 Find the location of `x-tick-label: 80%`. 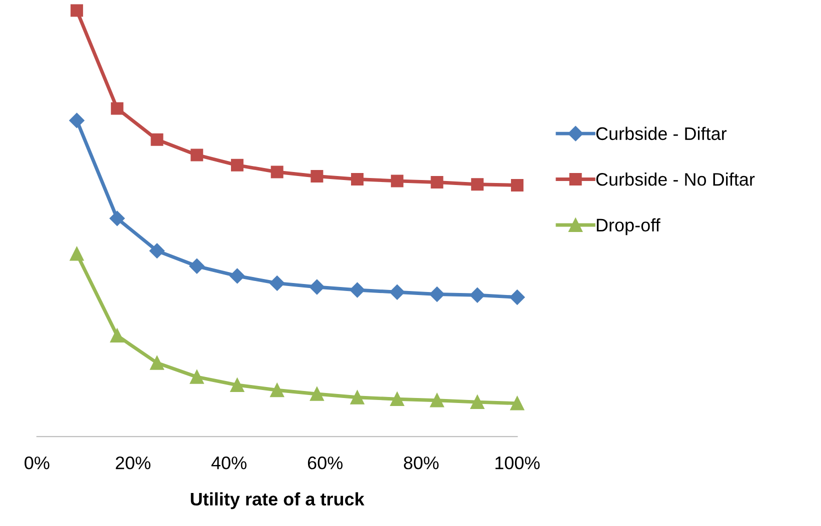

x-tick-label: 80% is located at coordinates (421, 463).